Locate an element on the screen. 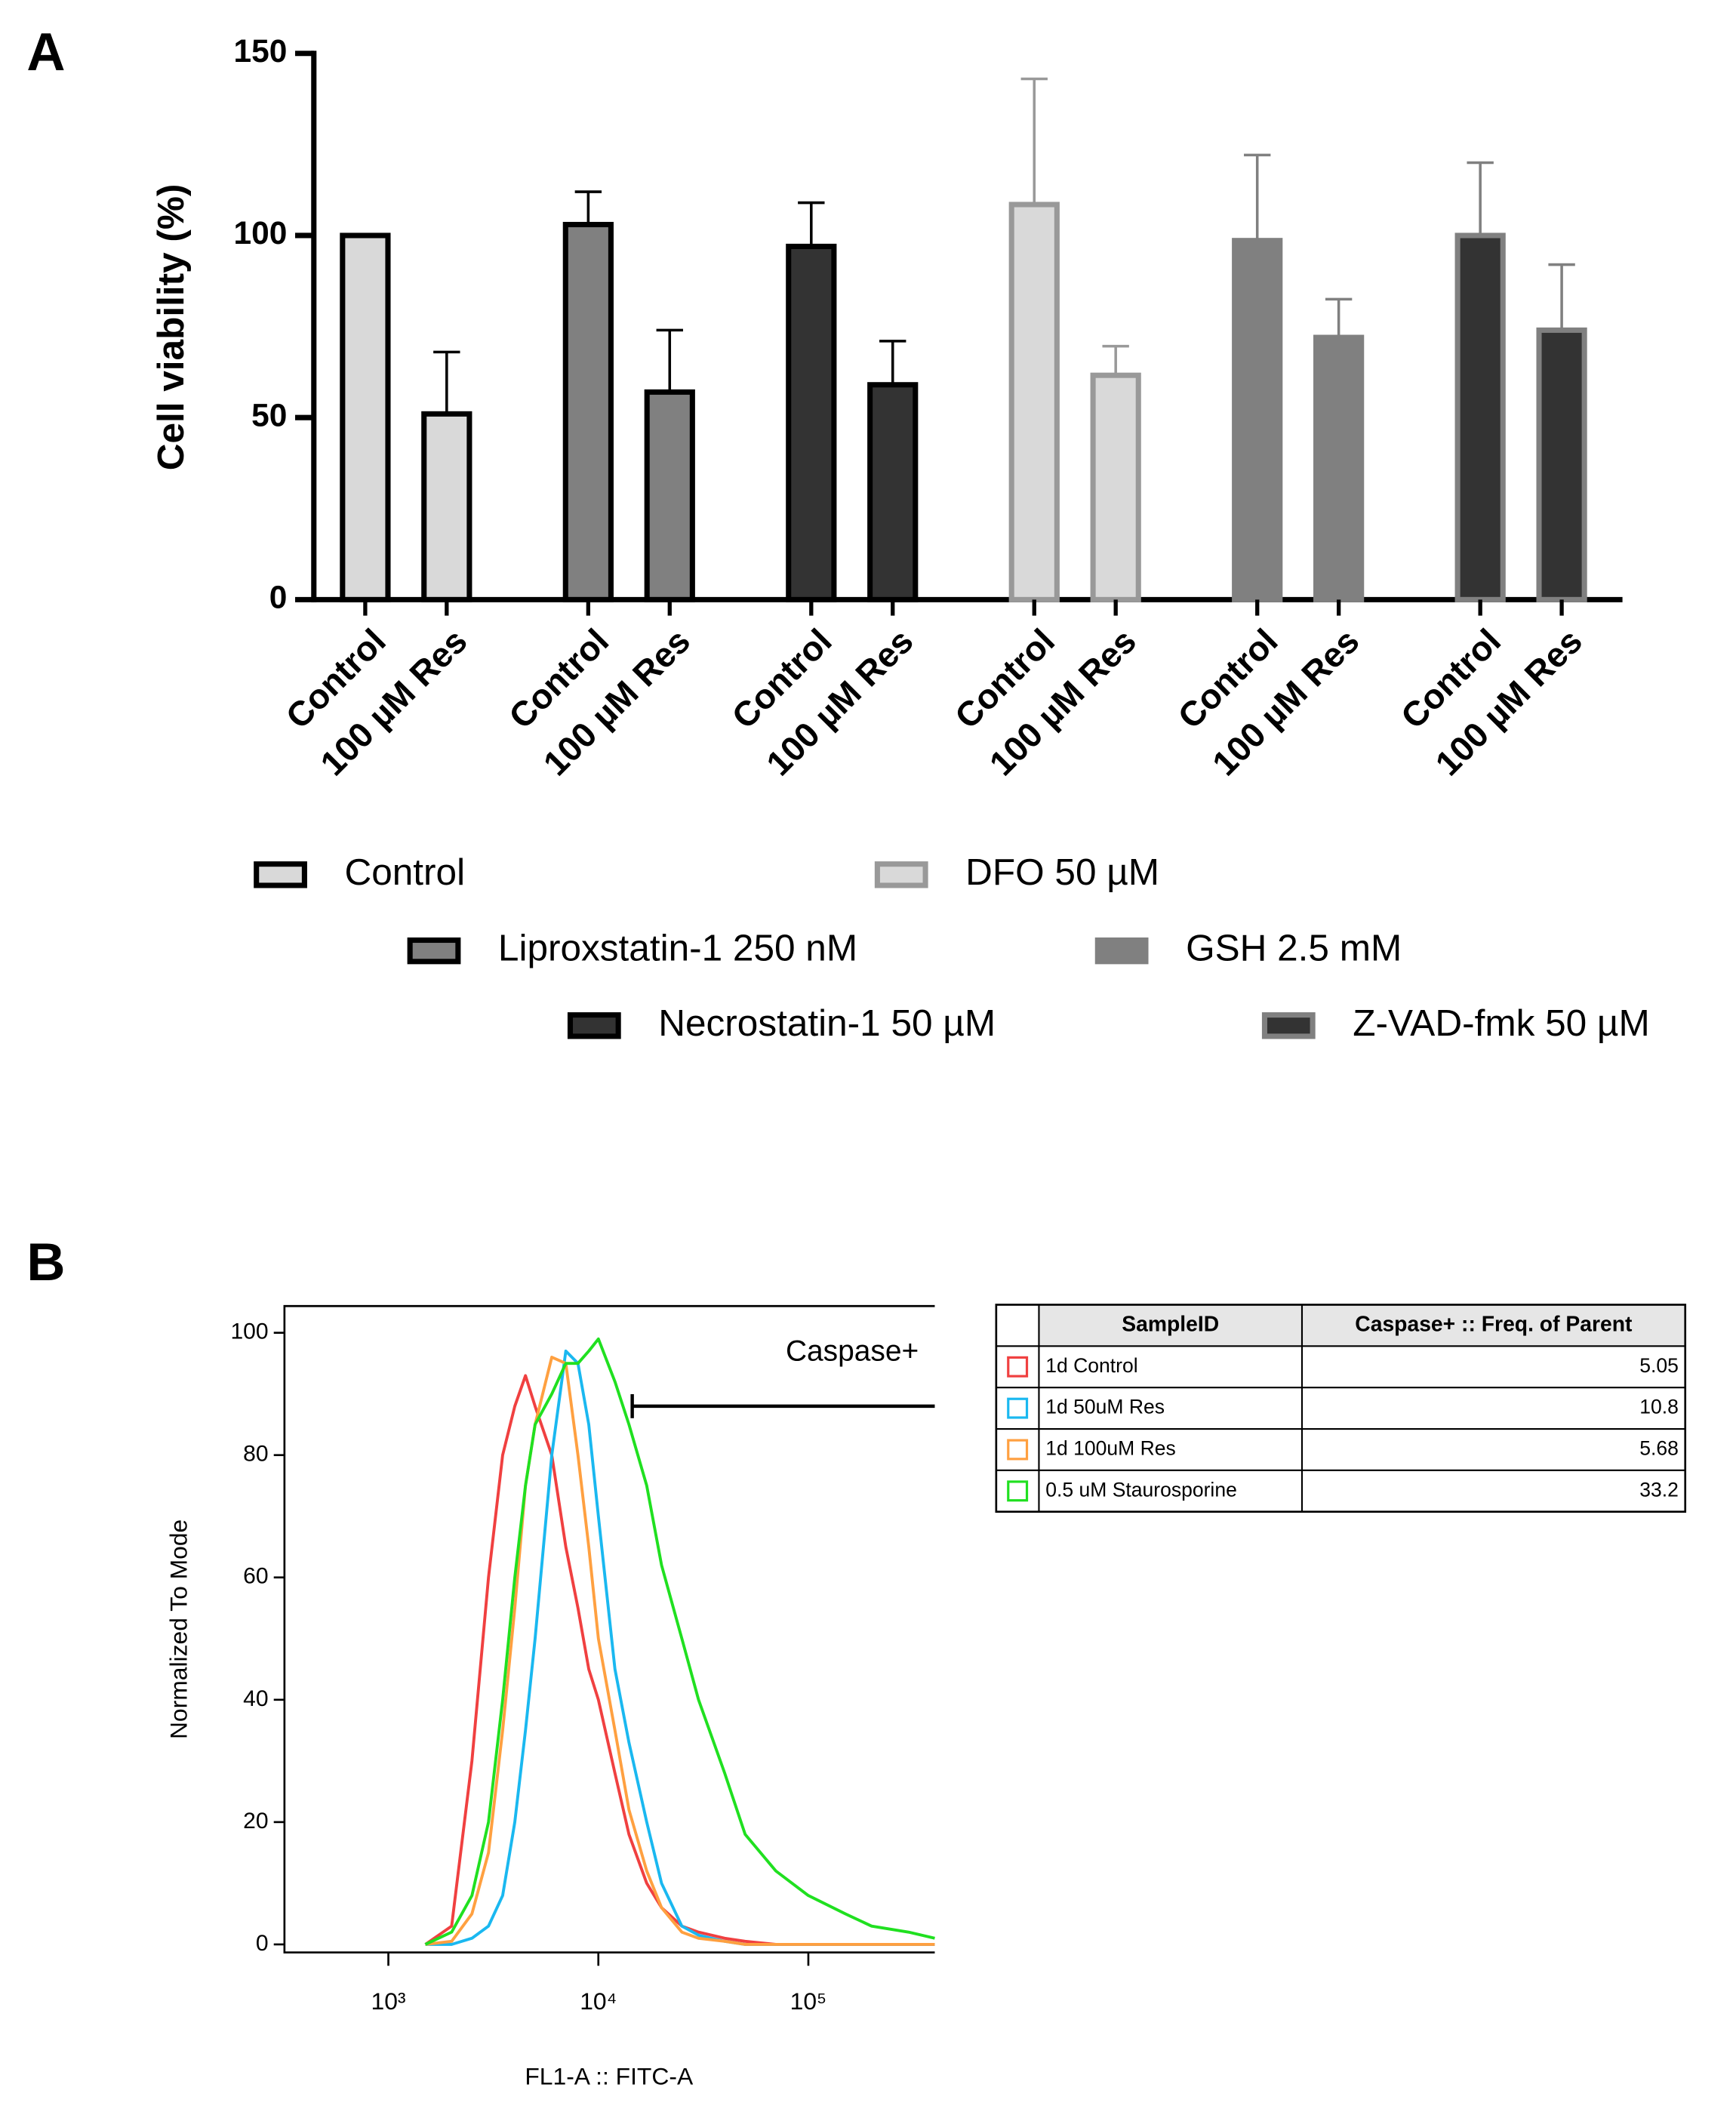 The image size is (1736, 2106). x-tick-label: 10⁵ is located at coordinates (808, 2001).